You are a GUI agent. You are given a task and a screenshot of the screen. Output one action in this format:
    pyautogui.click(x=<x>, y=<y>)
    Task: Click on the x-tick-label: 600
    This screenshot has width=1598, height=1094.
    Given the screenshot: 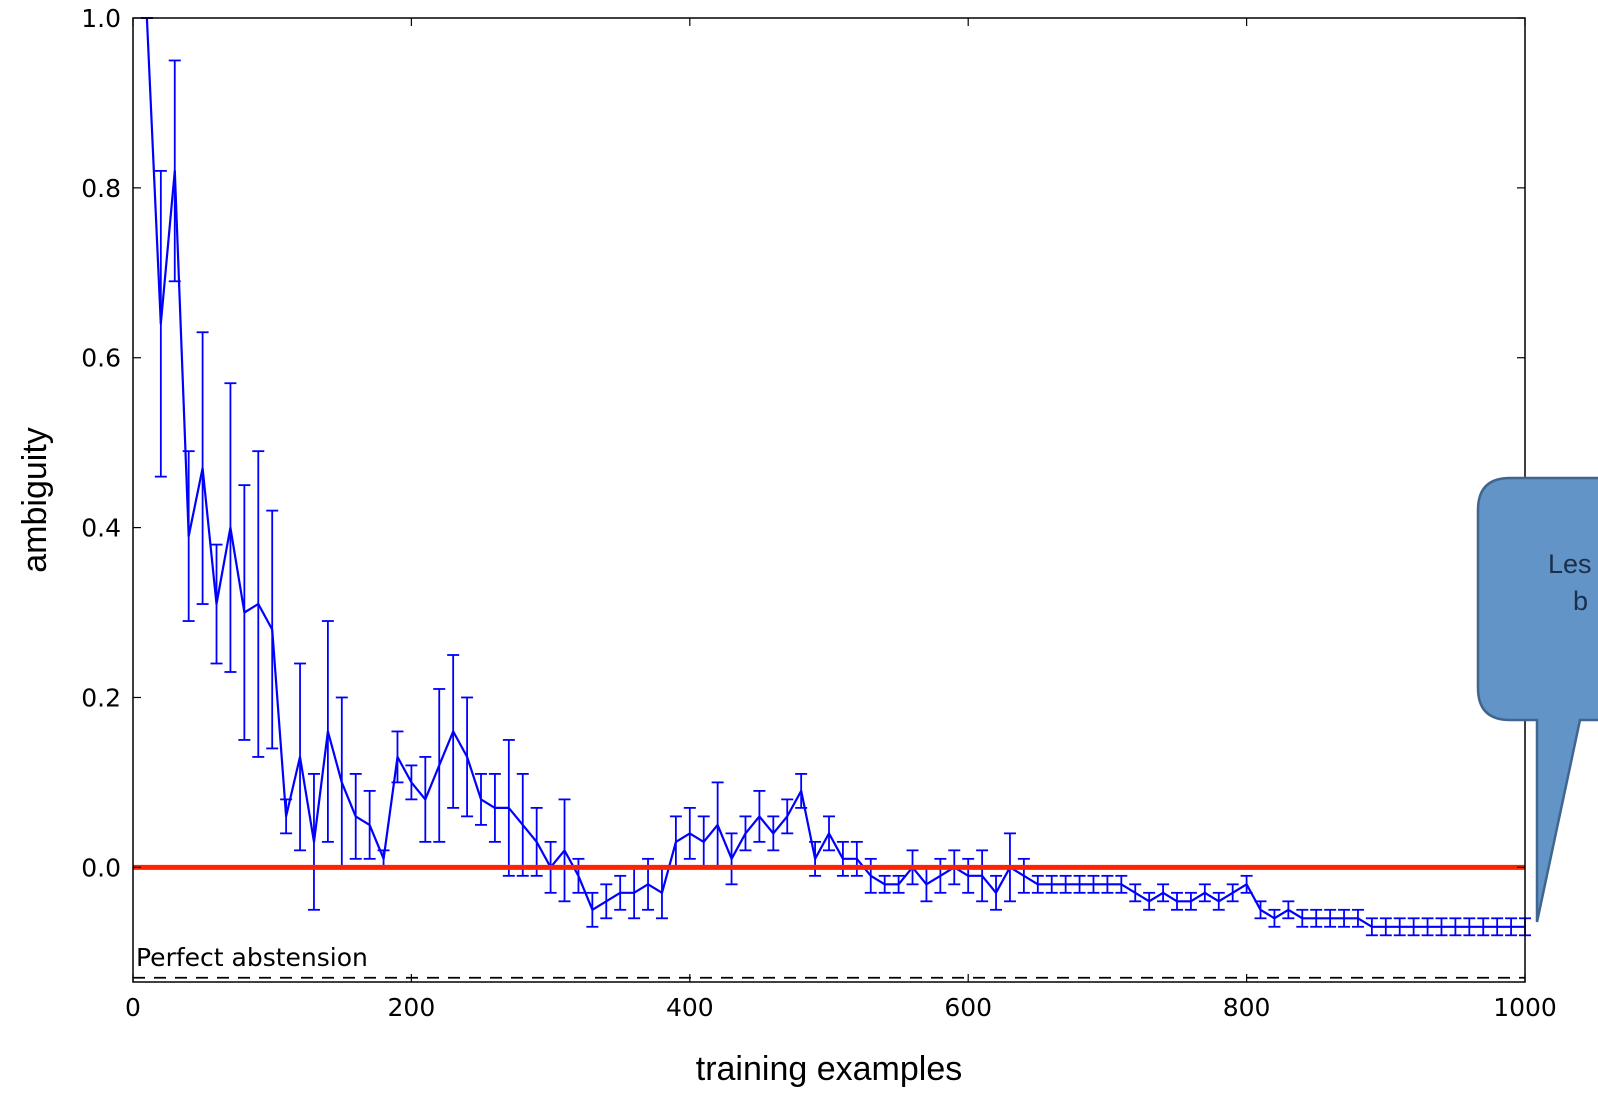 What is the action you would take?
    pyautogui.click(x=968, y=1007)
    